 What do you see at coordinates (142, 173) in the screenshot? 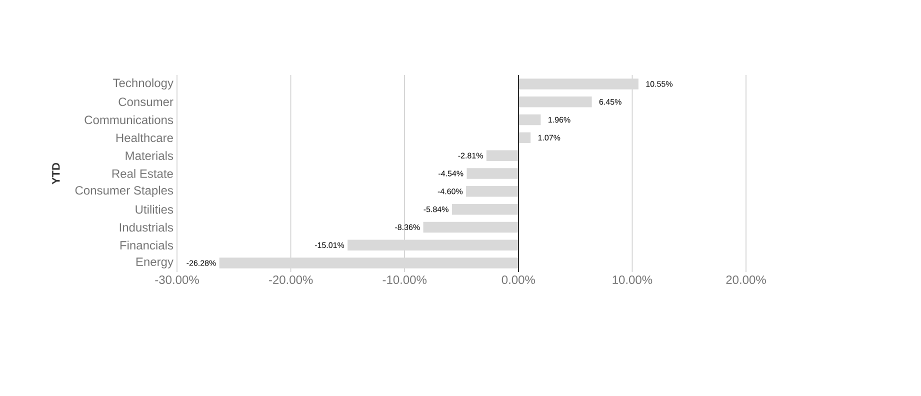
I see `y-tick-label: Real Estate` at bounding box center [142, 173].